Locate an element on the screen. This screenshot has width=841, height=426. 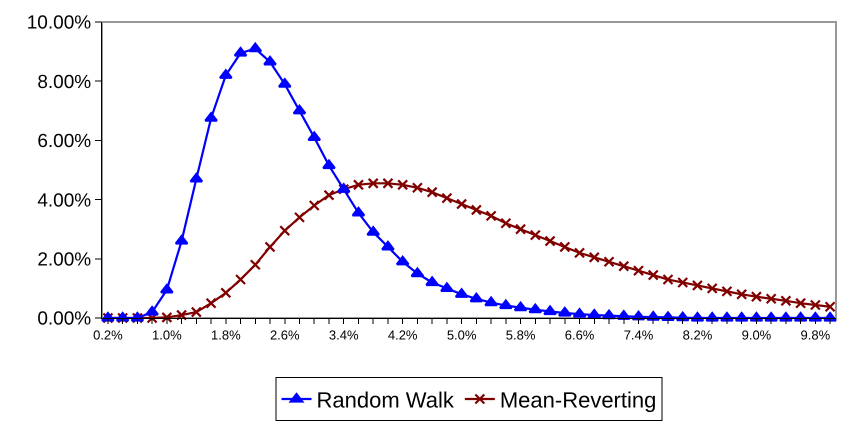
x-tick-label: 8.2% is located at coordinates (697, 335).